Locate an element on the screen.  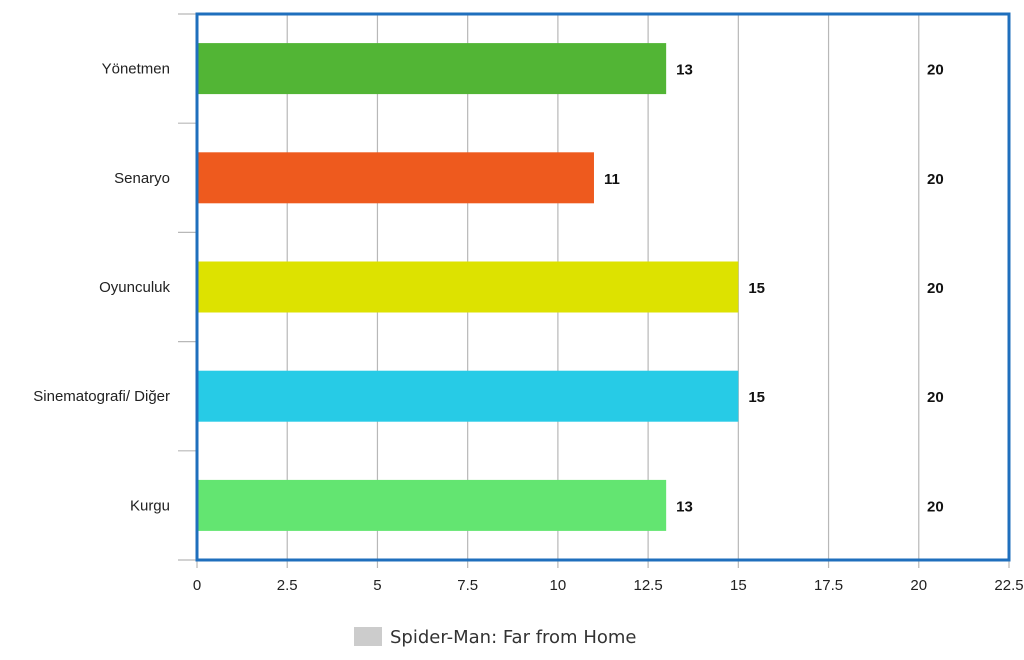
category-label: Oyunculuk is located at coordinates (134, 287).